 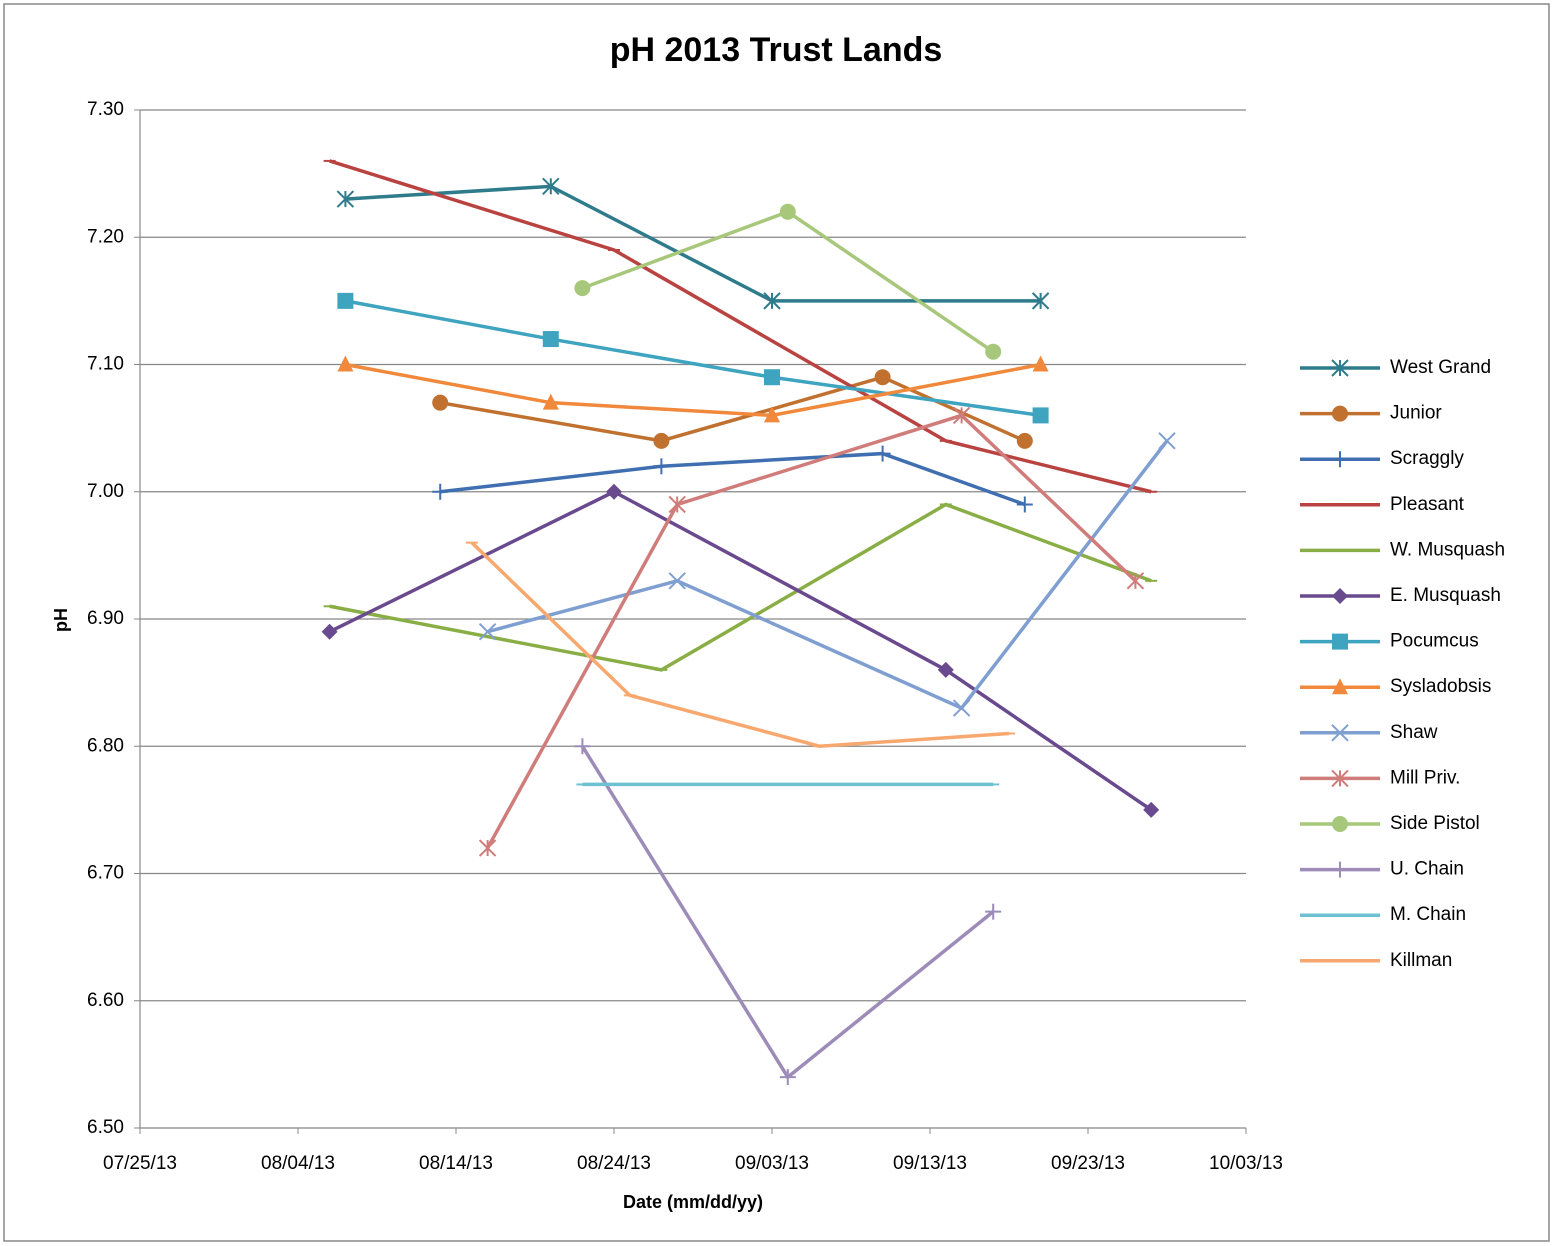 What do you see at coordinates (1425, 777) in the screenshot?
I see `legend-label: Mill Priv.` at bounding box center [1425, 777].